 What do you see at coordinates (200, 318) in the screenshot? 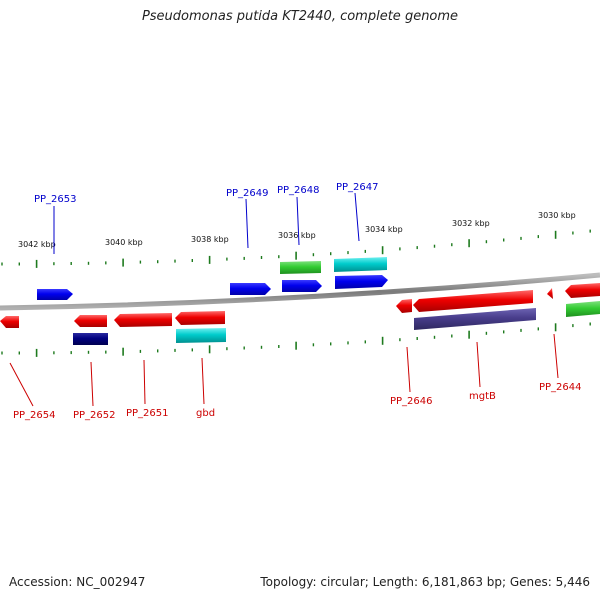
I see `gene-arrow-gbd` at bounding box center [200, 318].